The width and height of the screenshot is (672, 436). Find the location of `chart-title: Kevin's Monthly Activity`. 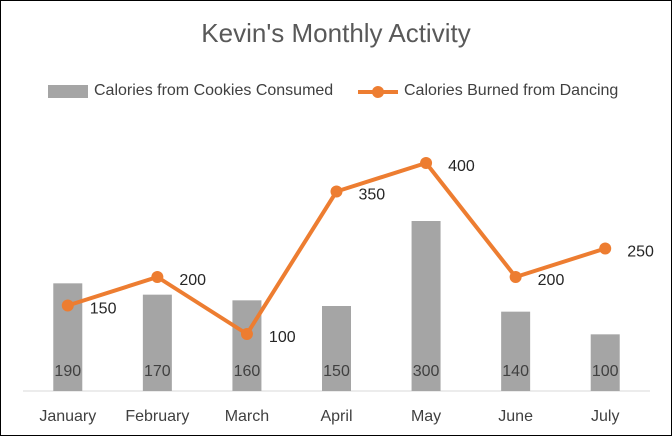

chart-title: Kevin's Monthly Activity is located at coordinates (336, 33).